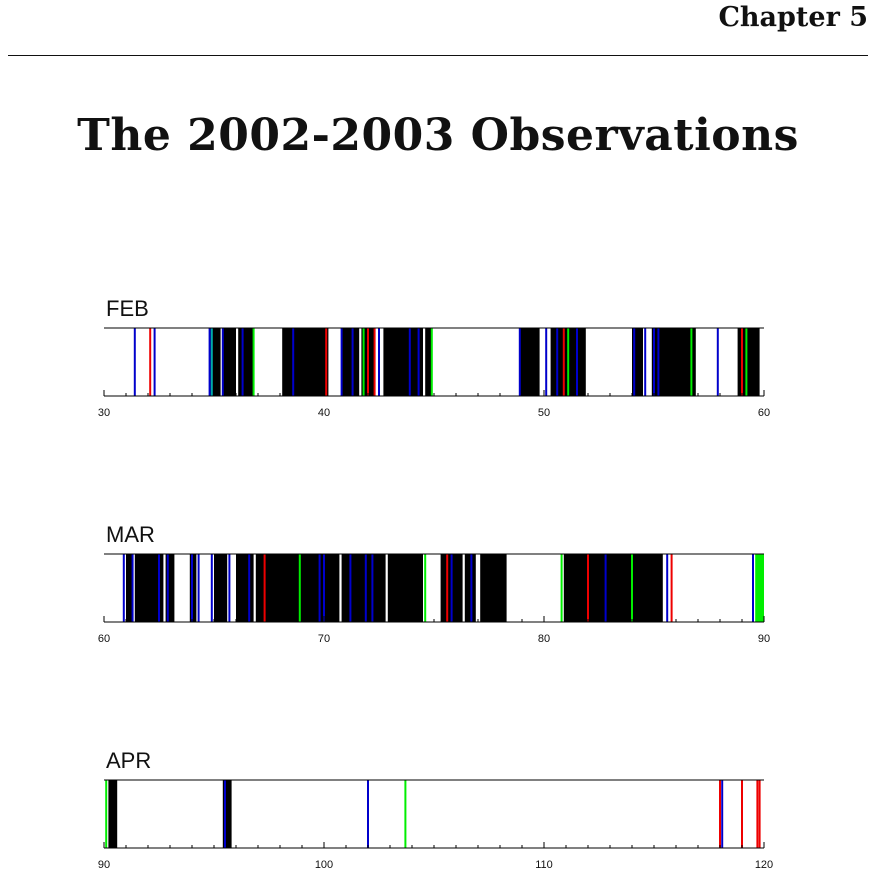 This screenshot has width=876, height=876. What do you see at coordinates (759, 588) in the screenshot?
I see `green-block` at bounding box center [759, 588].